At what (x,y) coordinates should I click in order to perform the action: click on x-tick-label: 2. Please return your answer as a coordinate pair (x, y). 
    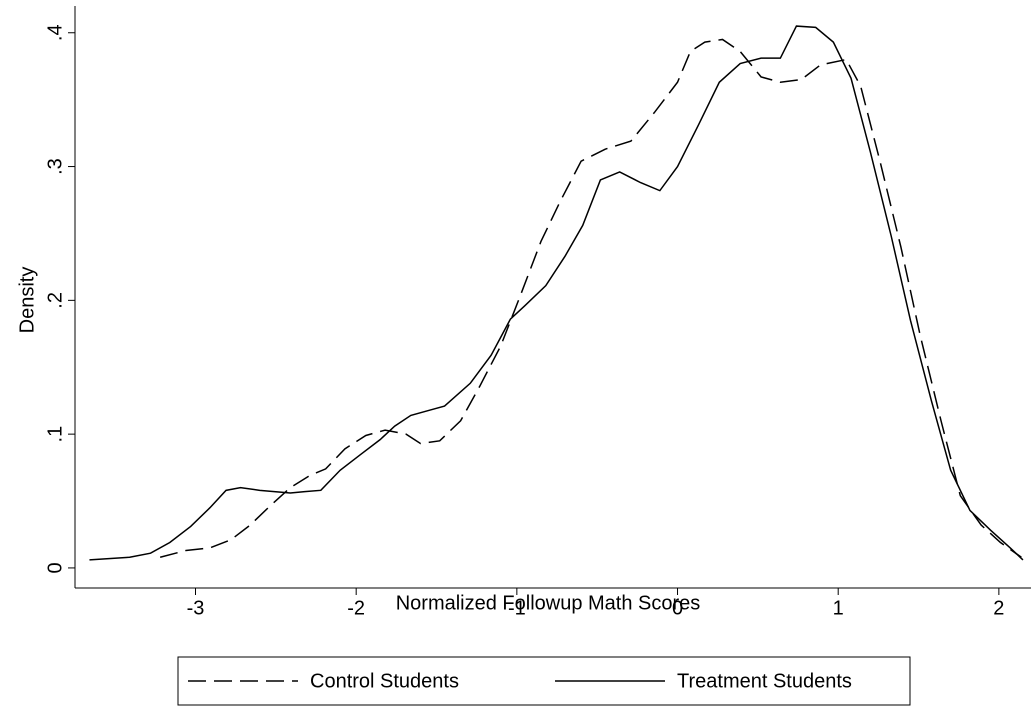
    Looking at the image, I should click on (998, 608).